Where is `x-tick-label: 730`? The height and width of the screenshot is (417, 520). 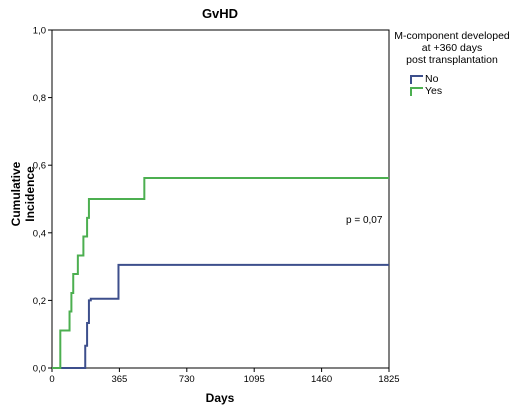
x-tick-label: 730 is located at coordinates (187, 379).